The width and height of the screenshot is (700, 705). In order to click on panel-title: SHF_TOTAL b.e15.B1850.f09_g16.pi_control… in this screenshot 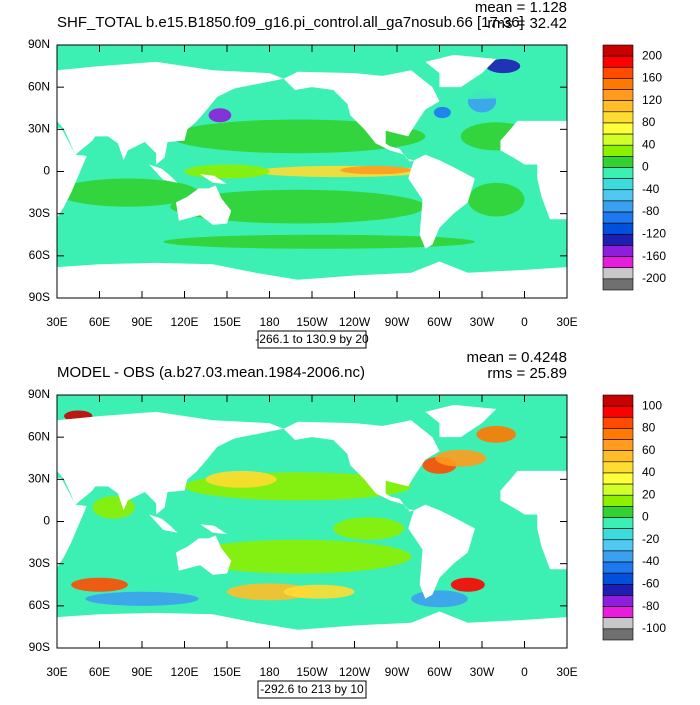, I will do `click(290, 22)`.